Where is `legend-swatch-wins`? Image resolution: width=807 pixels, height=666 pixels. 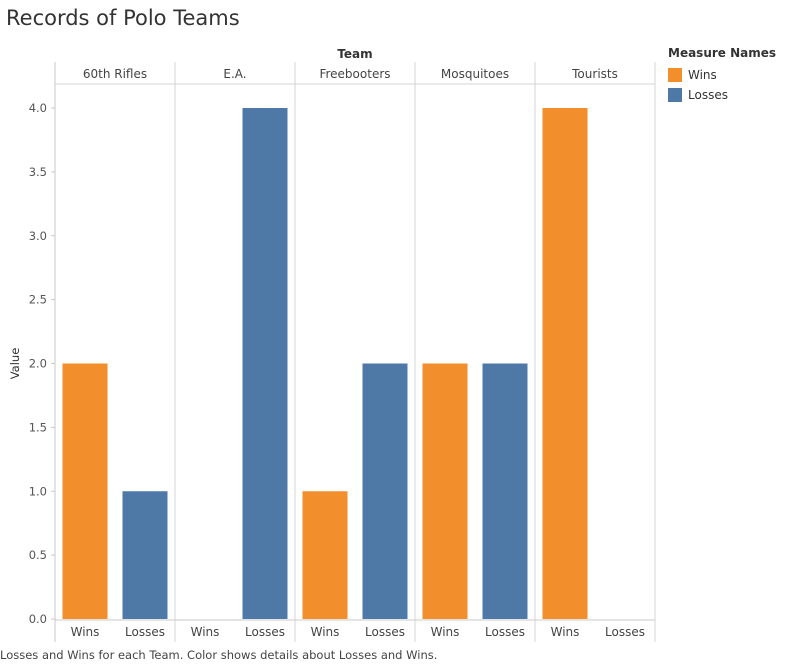
legend-swatch-wins is located at coordinates (675, 75).